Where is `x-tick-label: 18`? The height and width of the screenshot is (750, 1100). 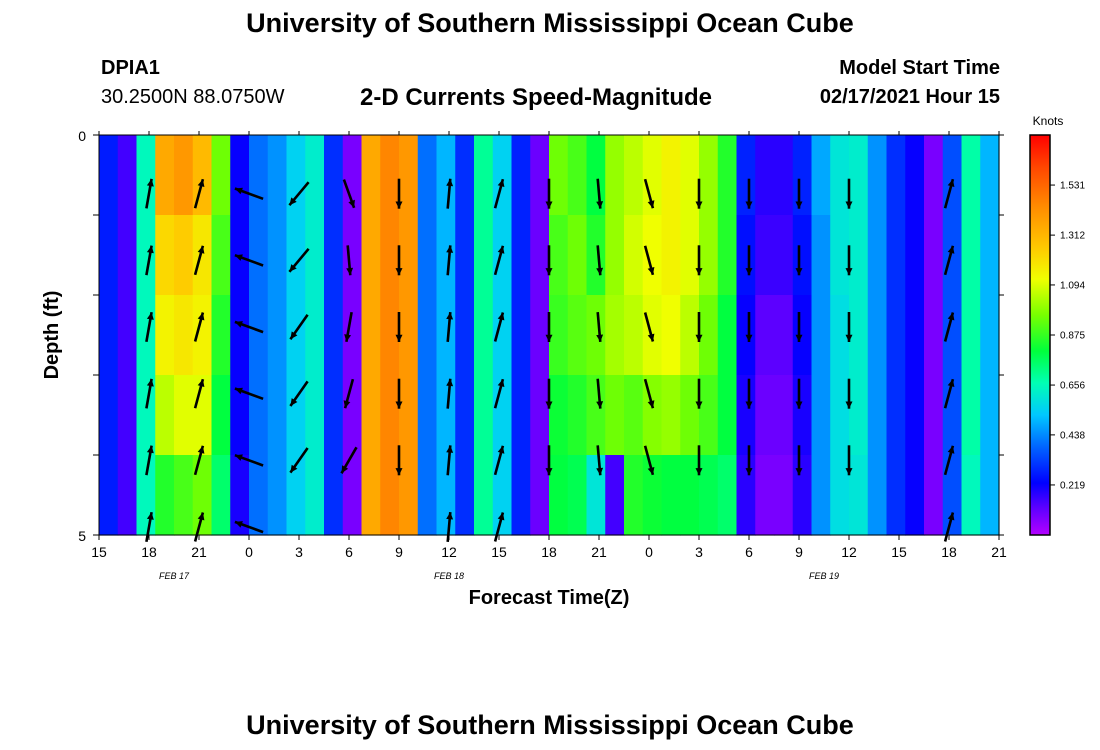 x-tick-label: 18 is located at coordinates (149, 552).